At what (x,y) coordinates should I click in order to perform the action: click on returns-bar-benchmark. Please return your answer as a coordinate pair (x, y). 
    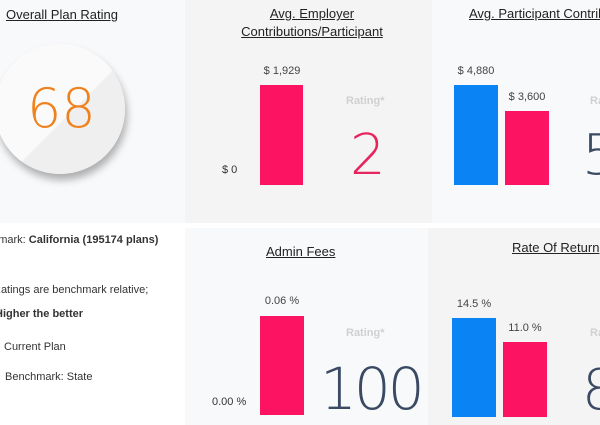
    Looking at the image, I should click on (525, 379).